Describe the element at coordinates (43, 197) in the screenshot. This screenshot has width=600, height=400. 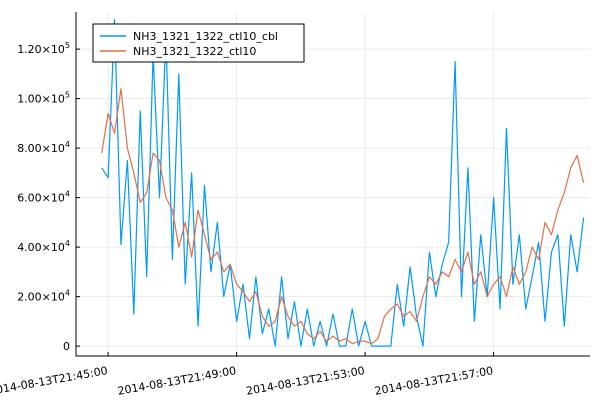
I see `y-tick-label: 6.00×104` at that location.